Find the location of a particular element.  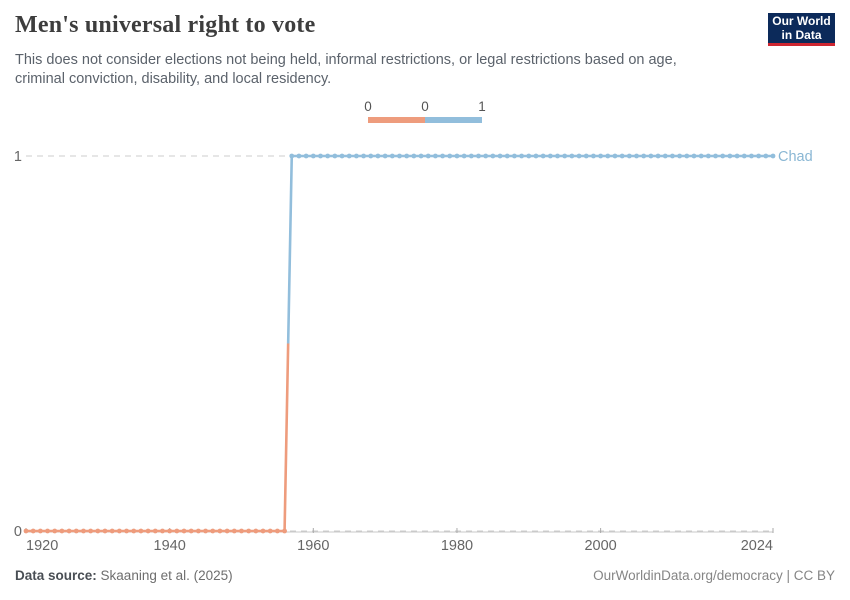

owid-logo: Our World in Data is located at coordinates (801, 29).